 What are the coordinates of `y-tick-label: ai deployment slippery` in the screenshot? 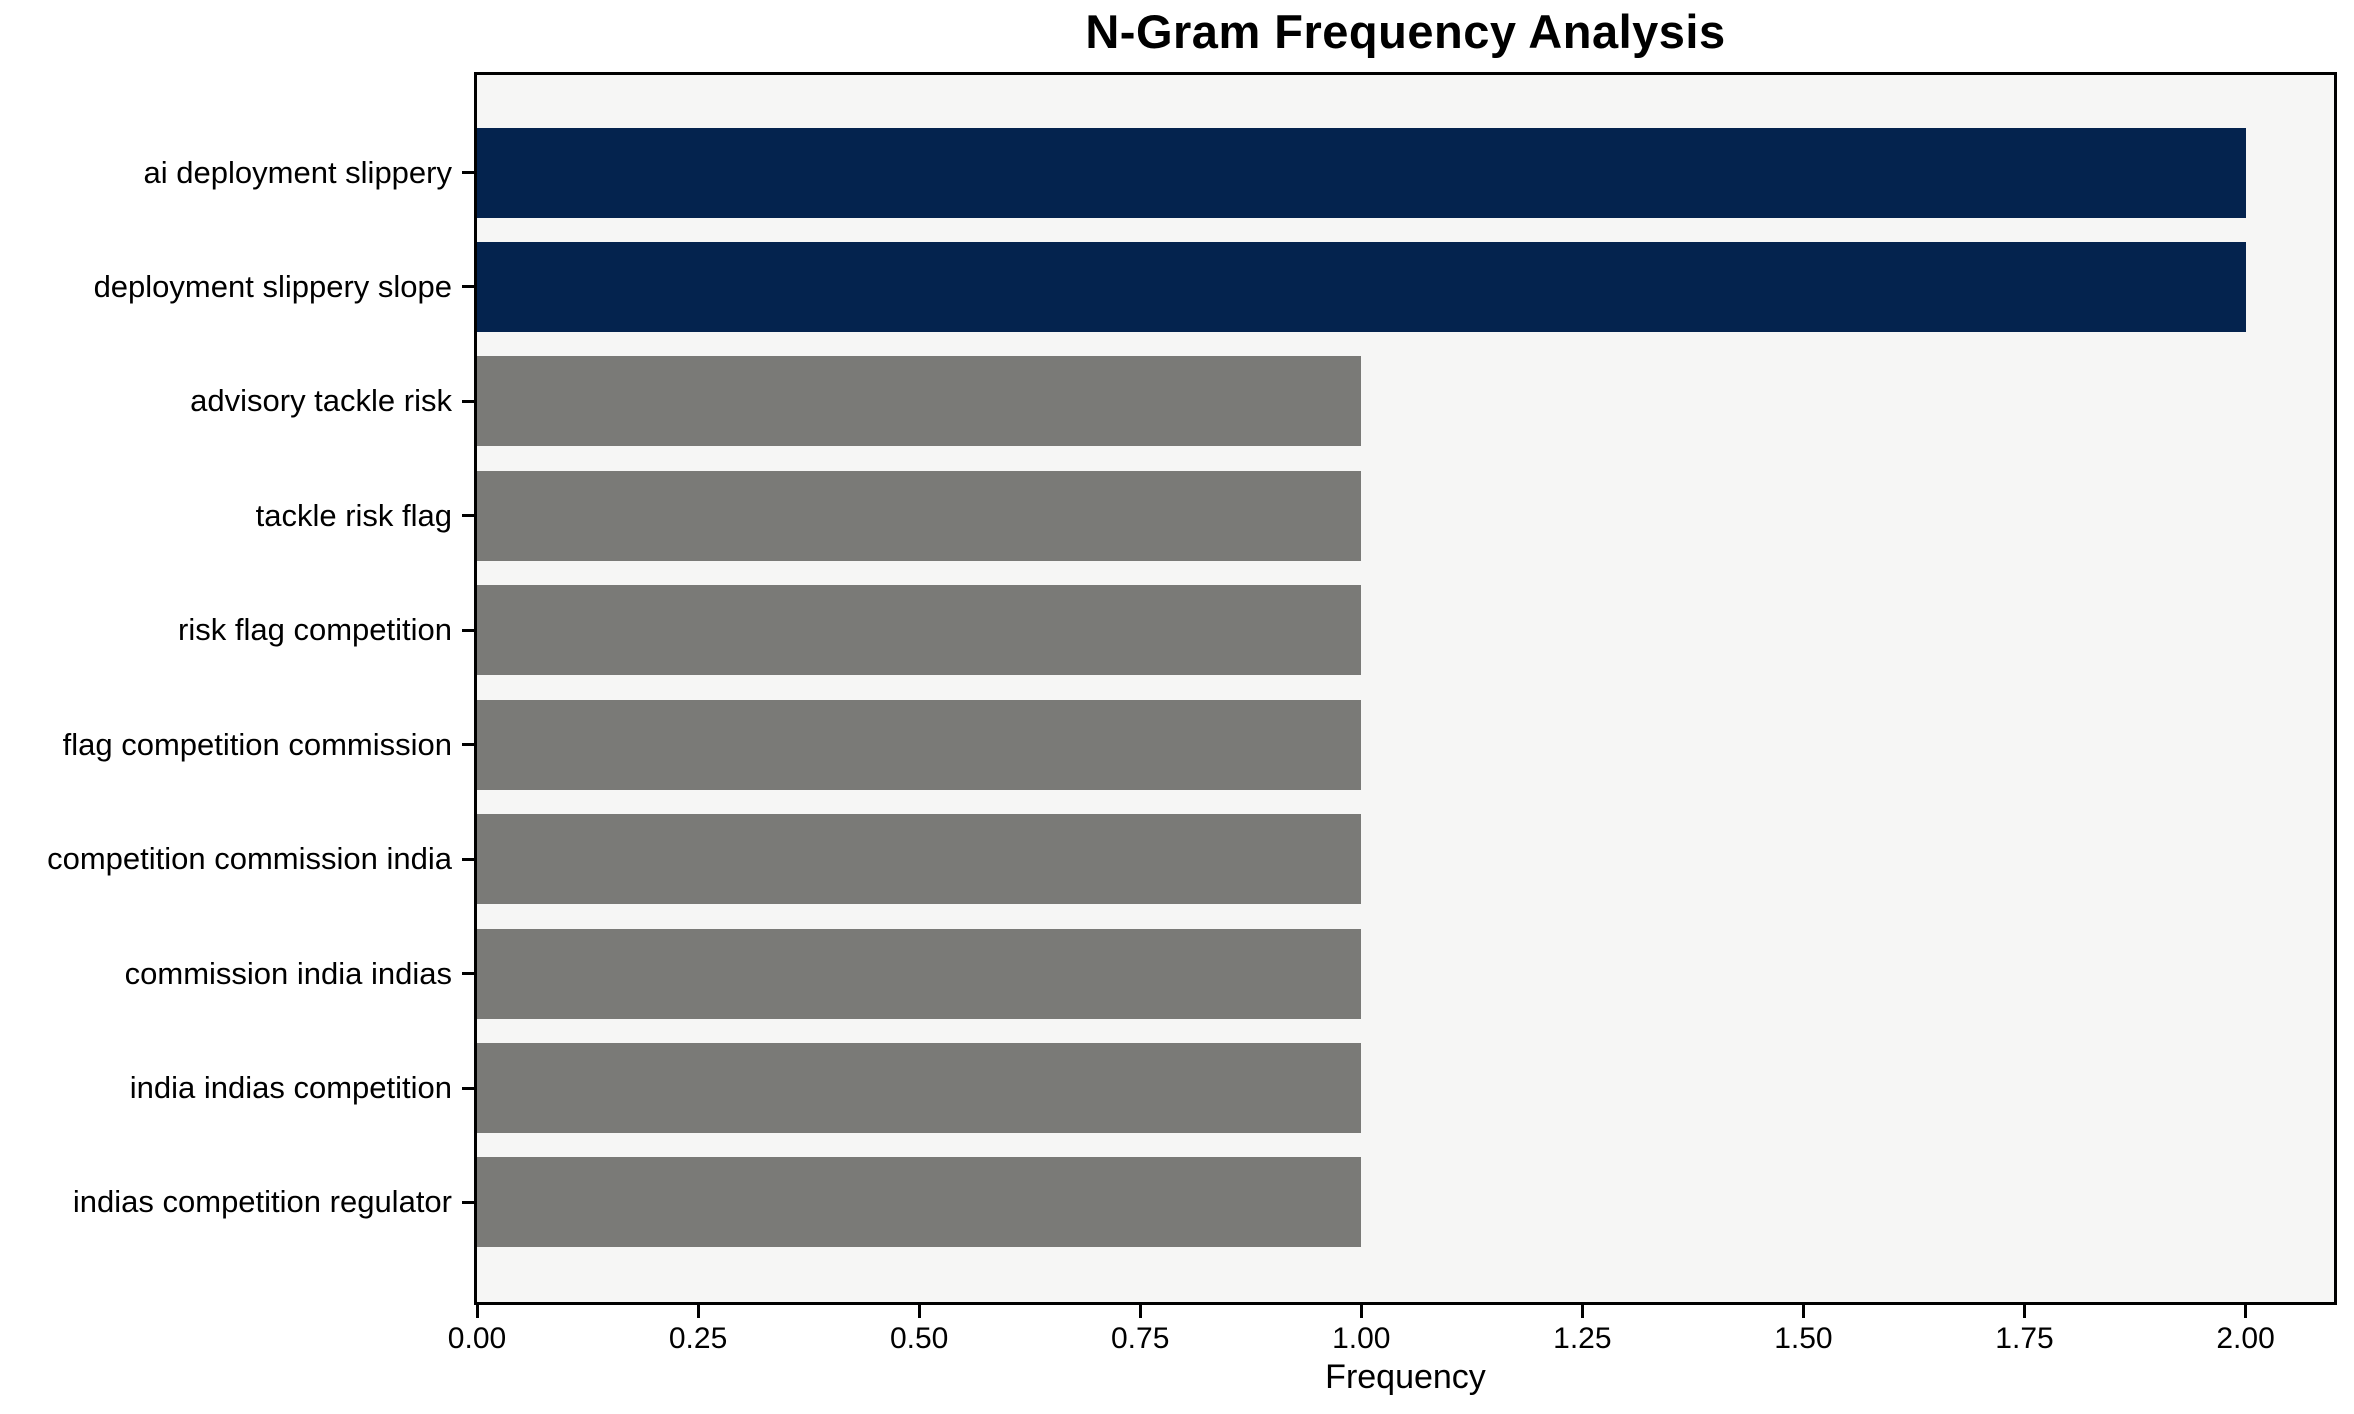 It's located at (297, 172).